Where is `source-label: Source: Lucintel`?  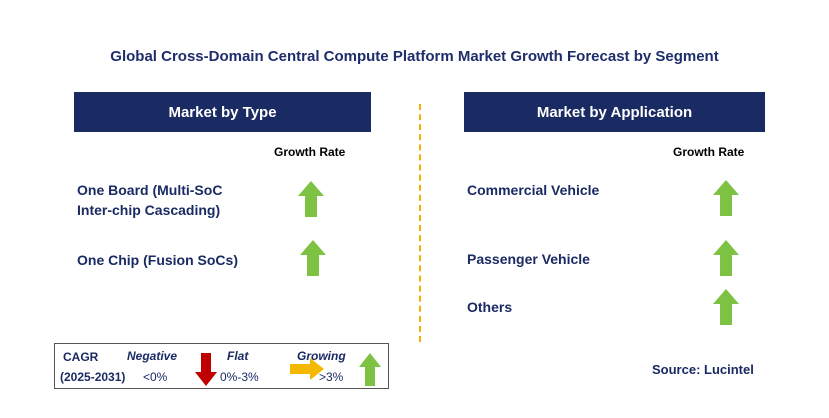 source-label: Source: Lucintel is located at coordinates (703, 369).